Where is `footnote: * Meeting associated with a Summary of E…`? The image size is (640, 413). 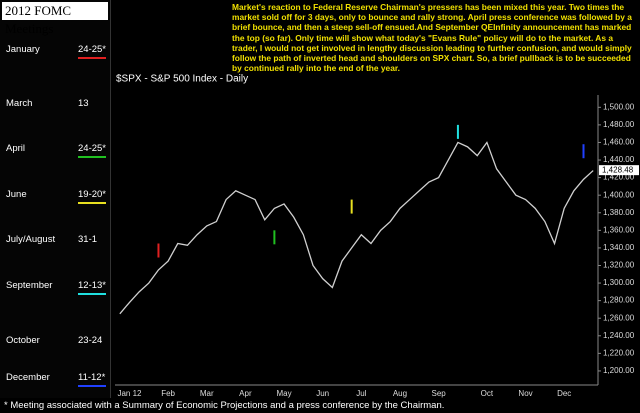 footnote: * Meeting associated with a Summary of E… is located at coordinates (224, 405).